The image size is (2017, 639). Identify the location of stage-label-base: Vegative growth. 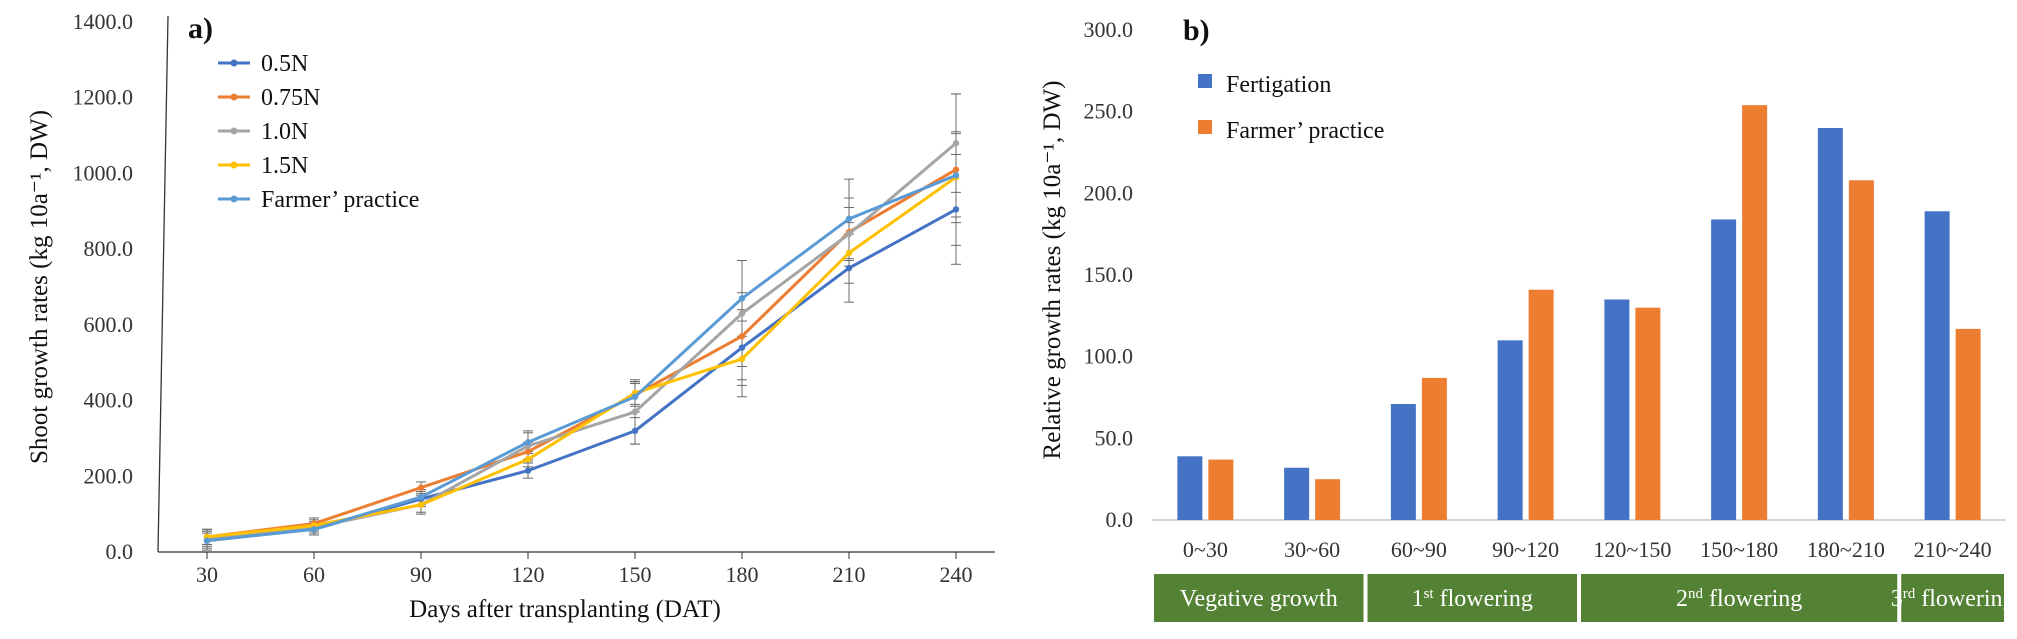
(1259, 599).